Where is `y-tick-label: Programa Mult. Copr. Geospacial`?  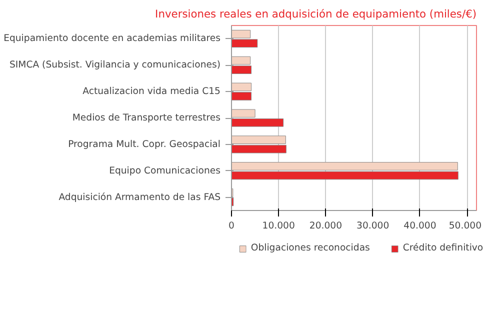 y-tick-label: Programa Mult. Copr. Geospacial is located at coordinates (144, 144).